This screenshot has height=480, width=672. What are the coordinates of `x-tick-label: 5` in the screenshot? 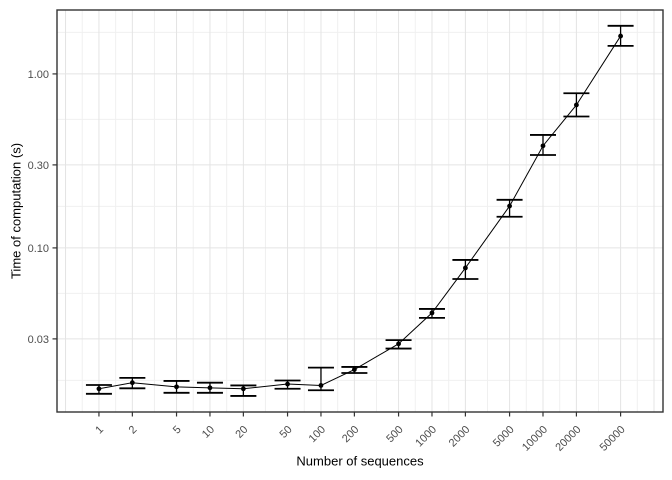 It's located at (177, 430).